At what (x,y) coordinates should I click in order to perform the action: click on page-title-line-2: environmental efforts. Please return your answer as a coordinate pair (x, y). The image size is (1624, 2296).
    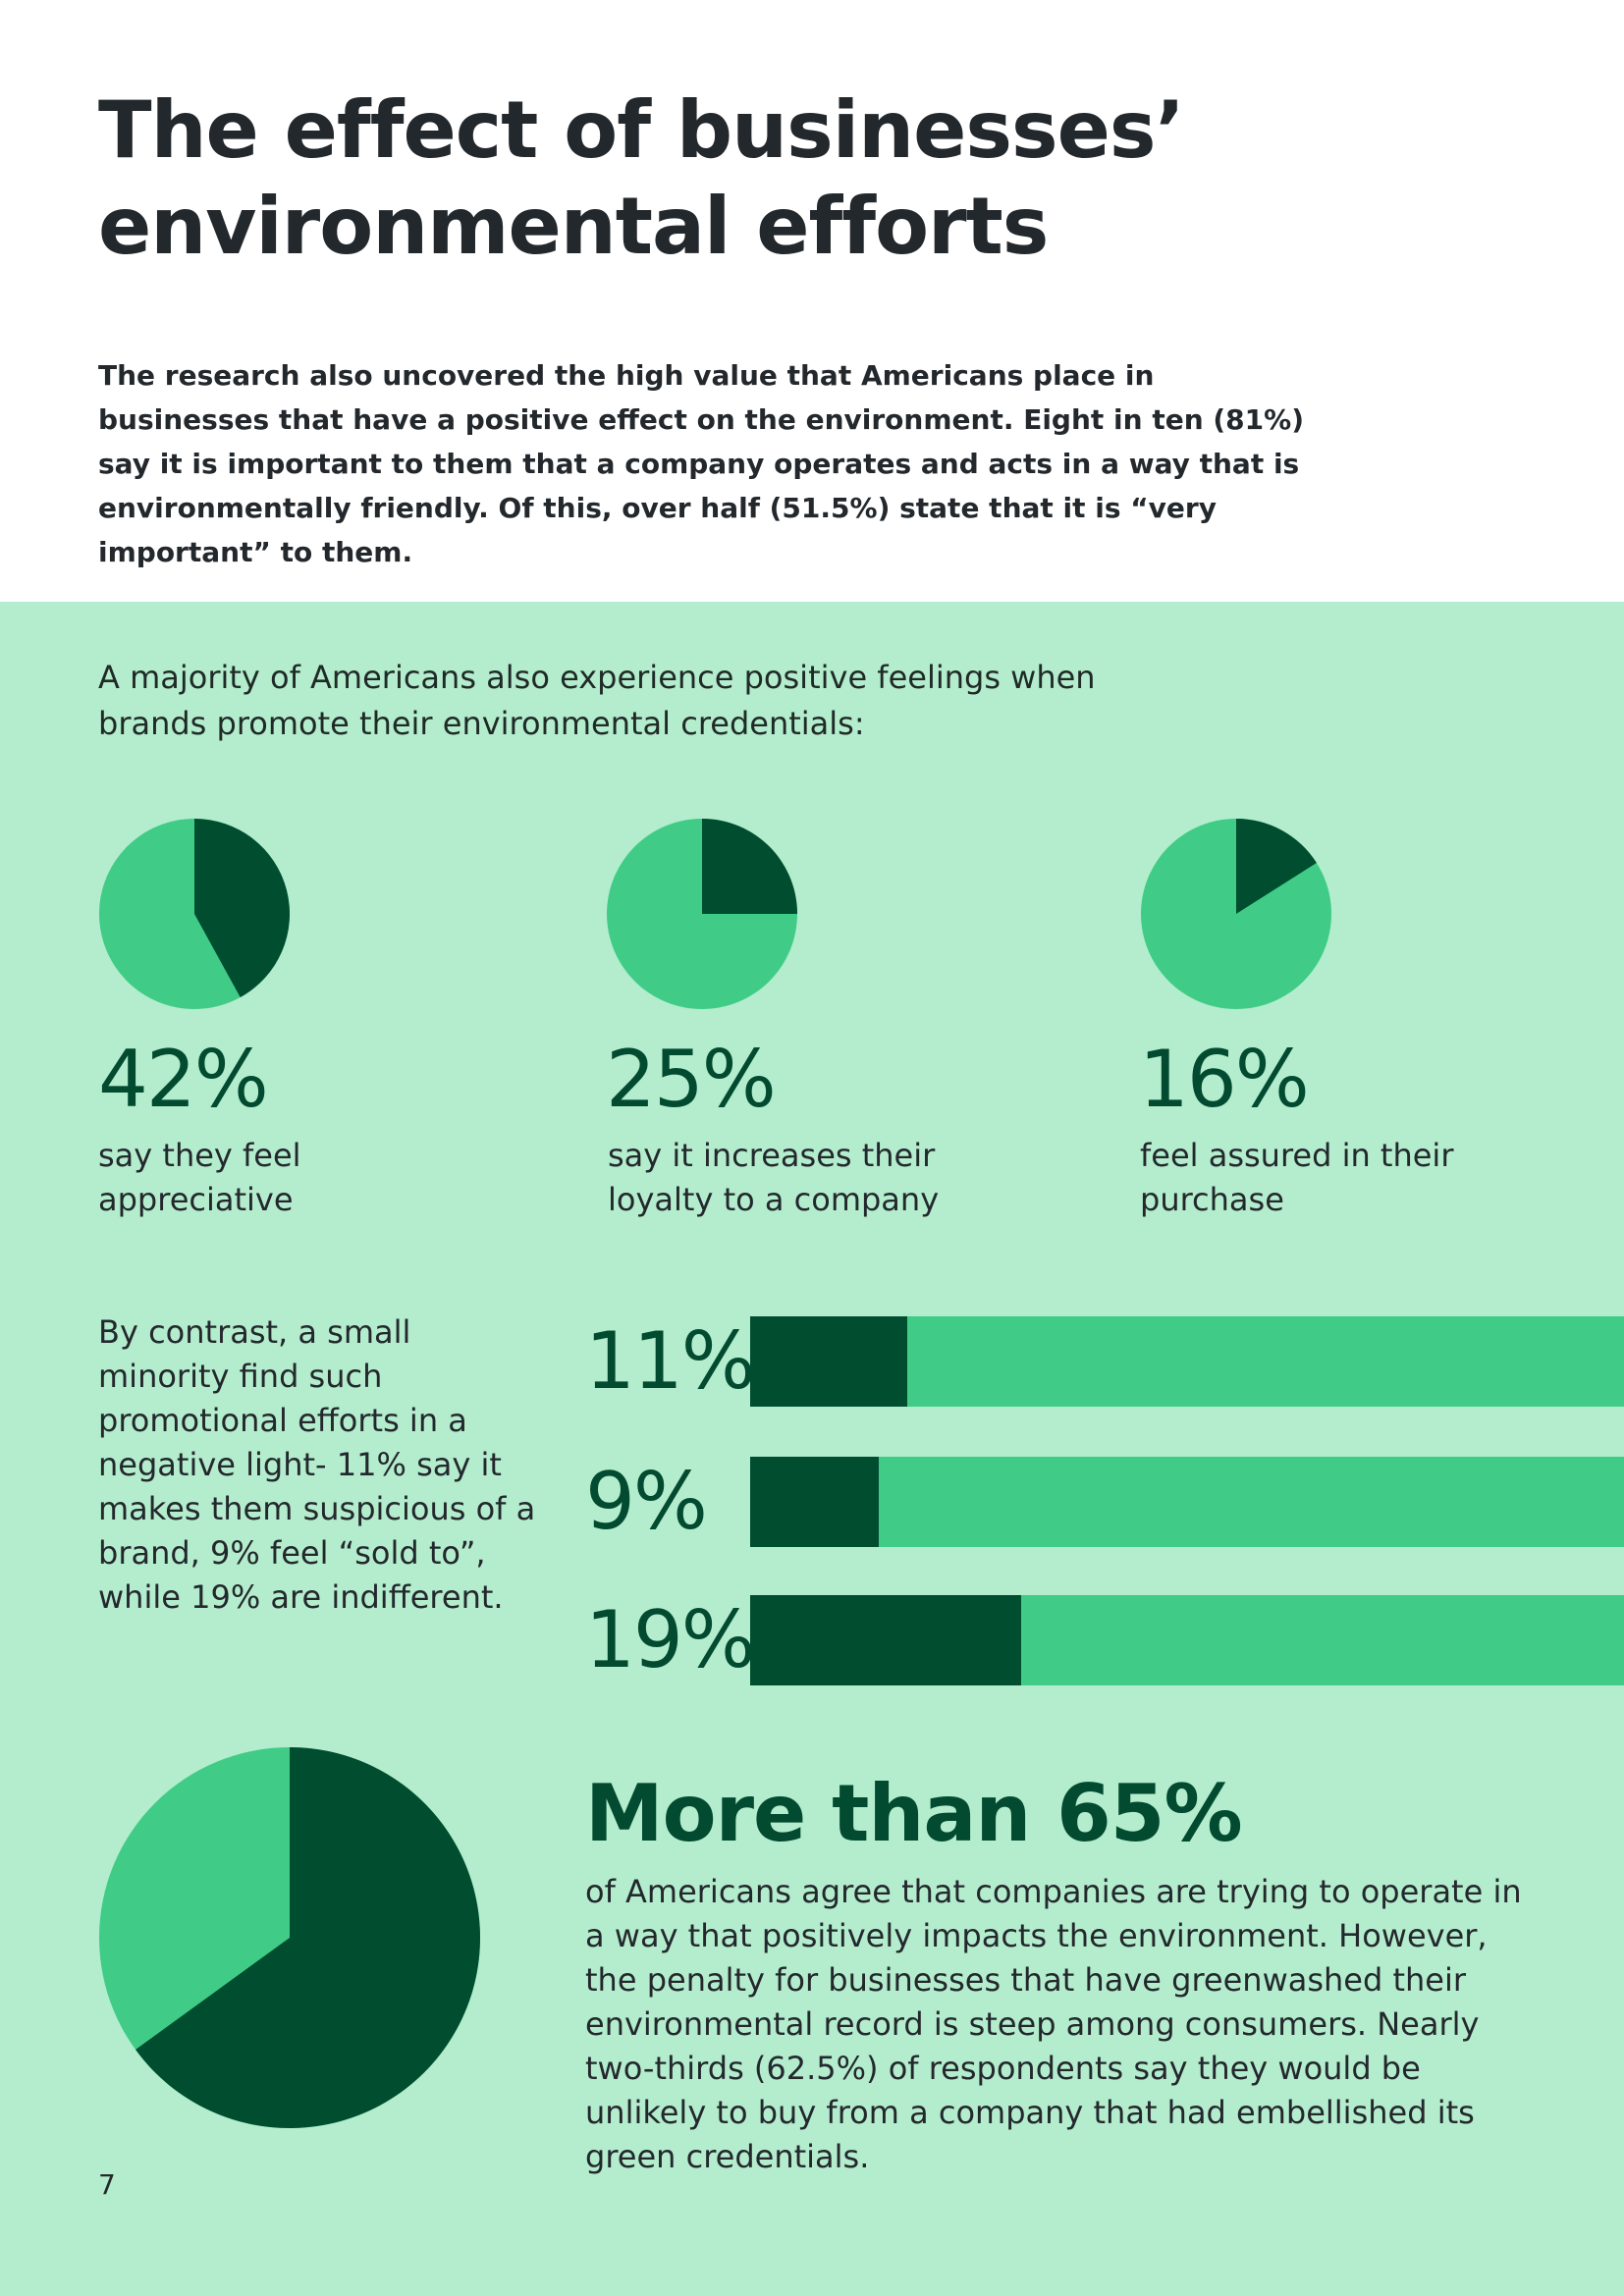
    Looking at the image, I should click on (573, 226).